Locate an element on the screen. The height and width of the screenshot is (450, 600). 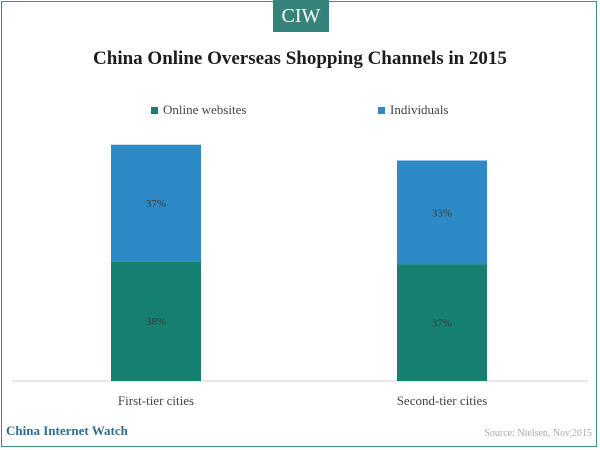
legend-item-individuals: Individuals is located at coordinates (413, 110).